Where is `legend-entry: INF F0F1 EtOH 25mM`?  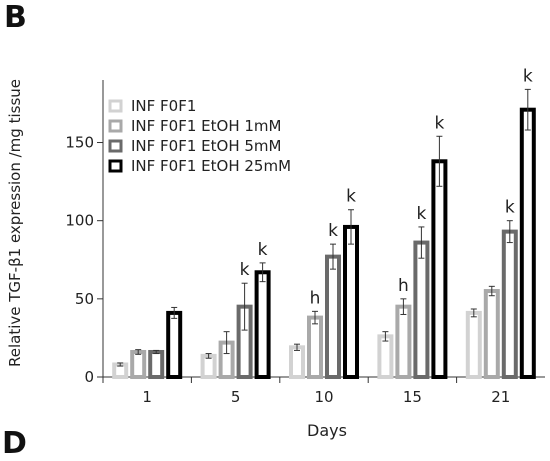 legend-entry: INF F0F1 EtOH 25mM is located at coordinates (211, 166).